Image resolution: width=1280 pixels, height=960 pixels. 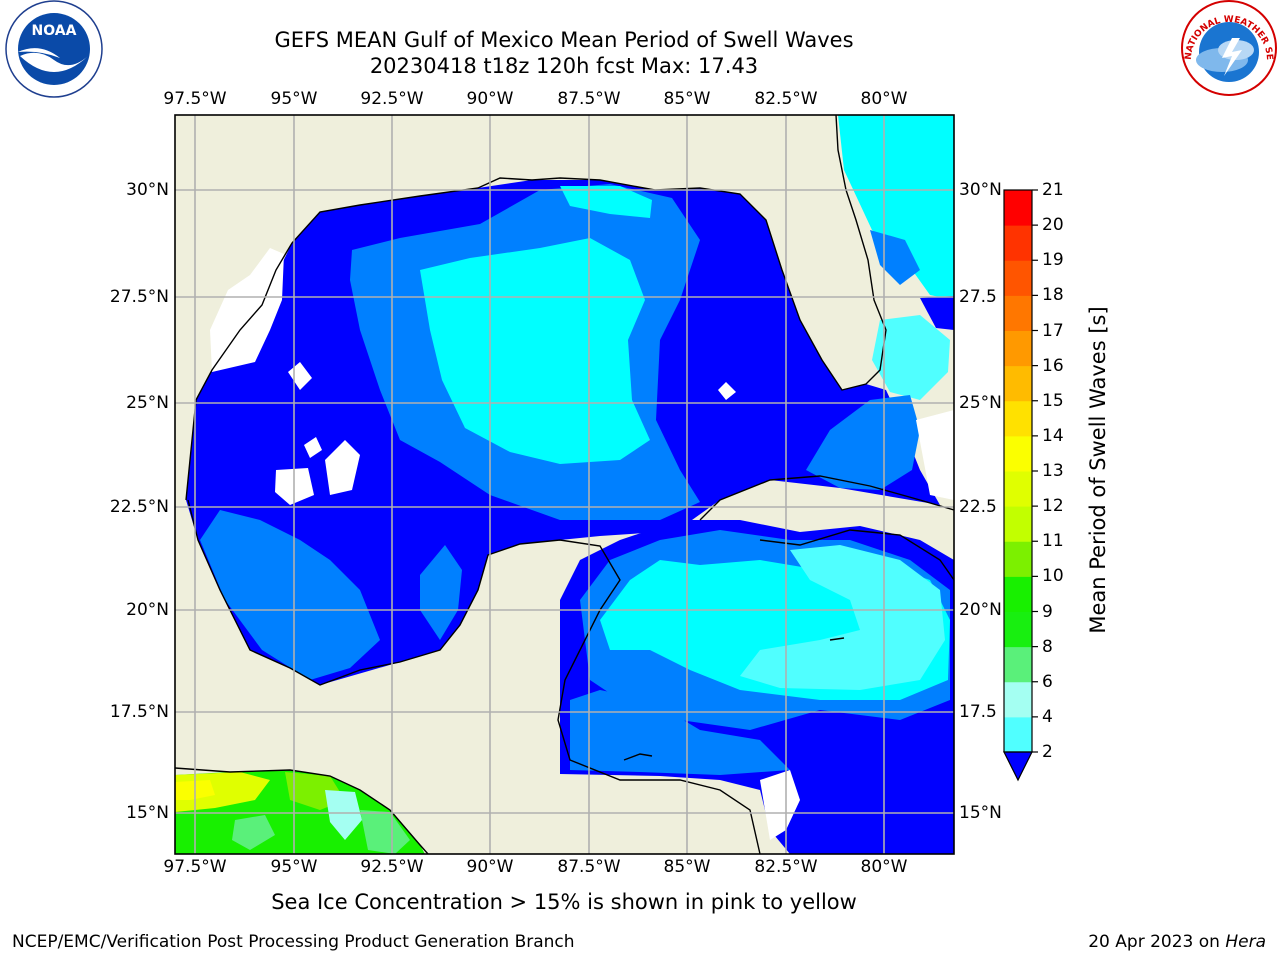 I want to click on colorbar-label: Mean Period of Swell Waves [s], so click(x=1098, y=470).